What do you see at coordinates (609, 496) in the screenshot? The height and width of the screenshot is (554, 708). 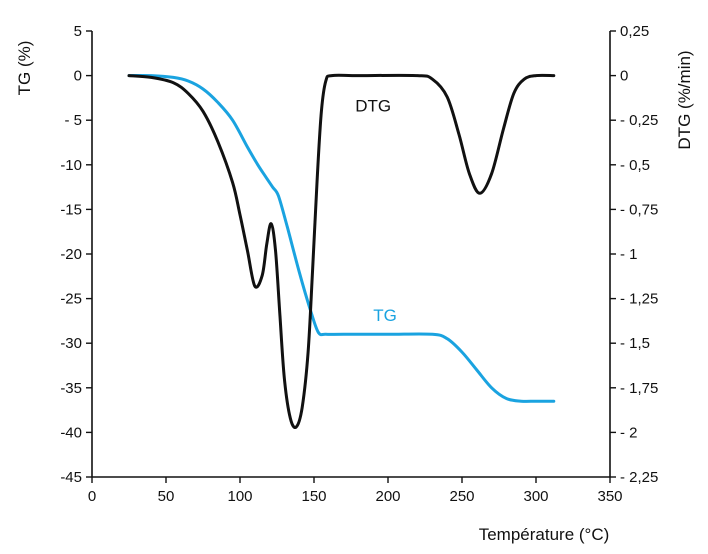 I see `x-tick-label: 350` at bounding box center [609, 496].